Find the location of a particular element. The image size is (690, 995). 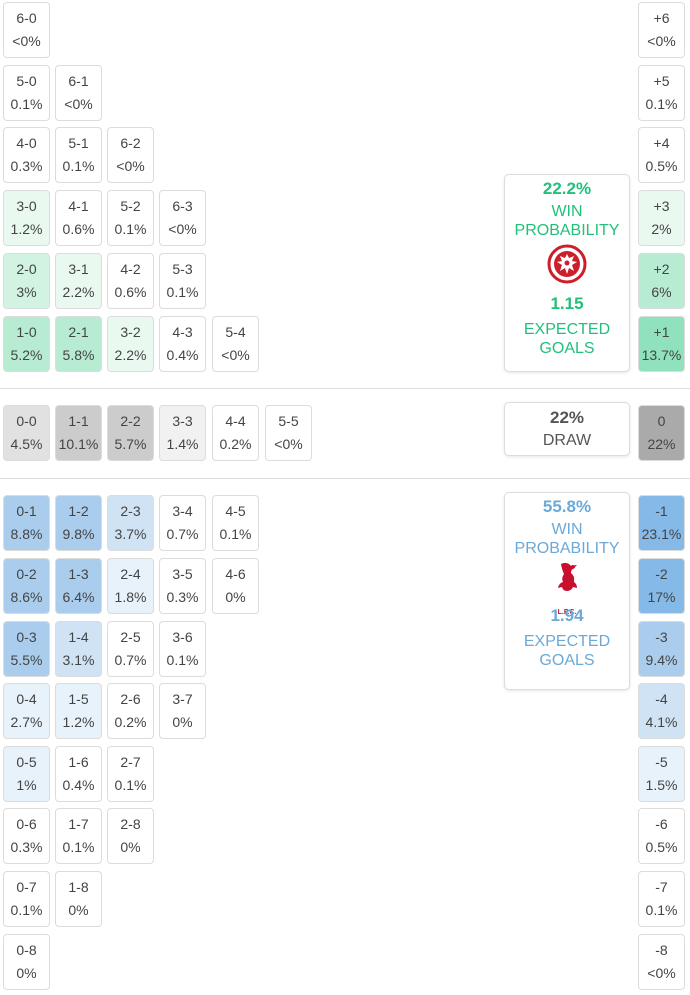

score-label: 4-0 is located at coordinates (26, 143).